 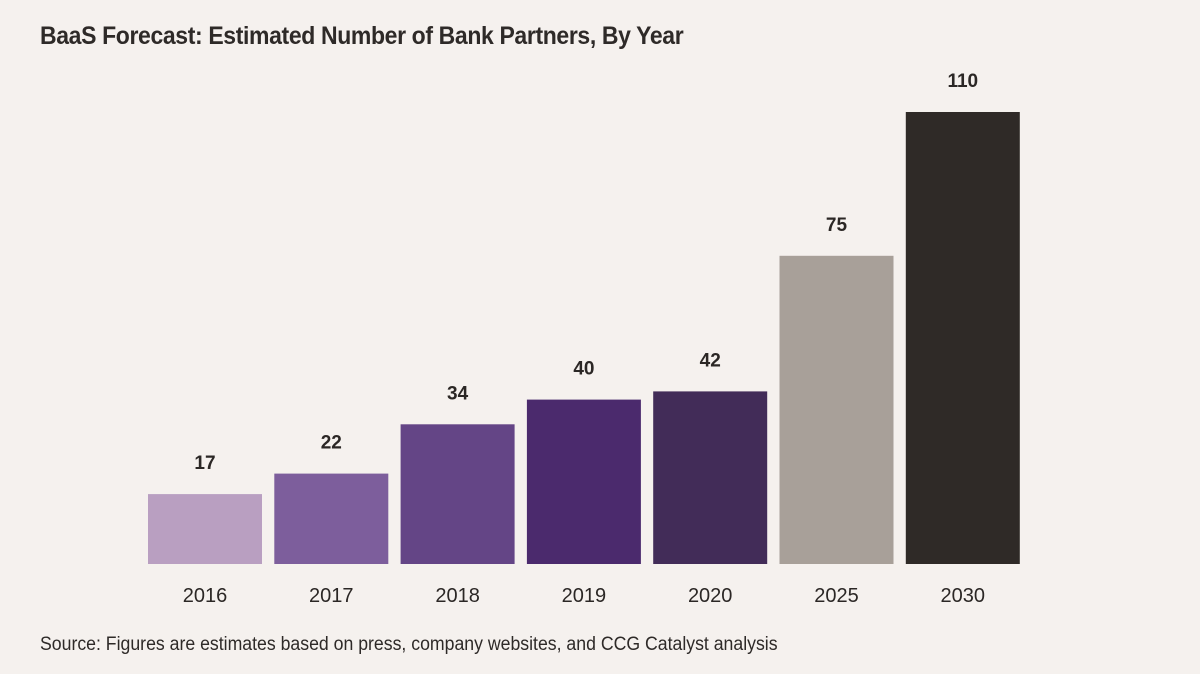 What do you see at coordinates (458, 393) in the screenshot?
I see `data-label-2018: 34` at bounding box center [458, 393].